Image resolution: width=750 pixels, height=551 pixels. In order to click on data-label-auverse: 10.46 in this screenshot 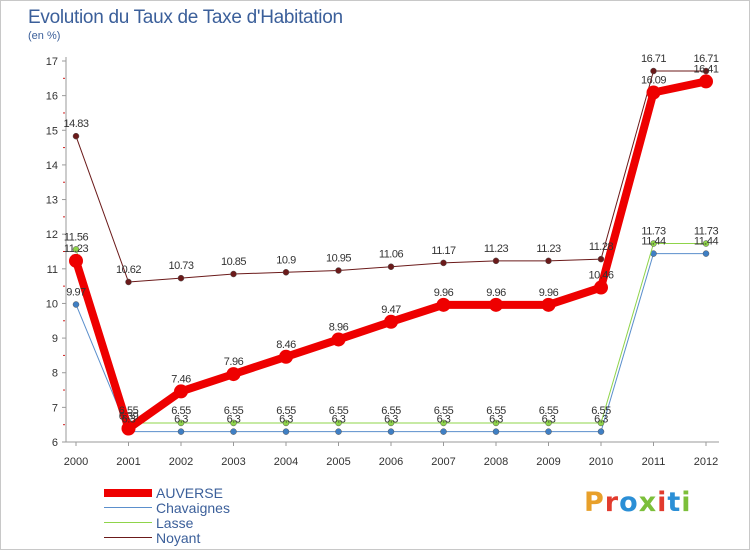, I will do `click(600, 276)`.